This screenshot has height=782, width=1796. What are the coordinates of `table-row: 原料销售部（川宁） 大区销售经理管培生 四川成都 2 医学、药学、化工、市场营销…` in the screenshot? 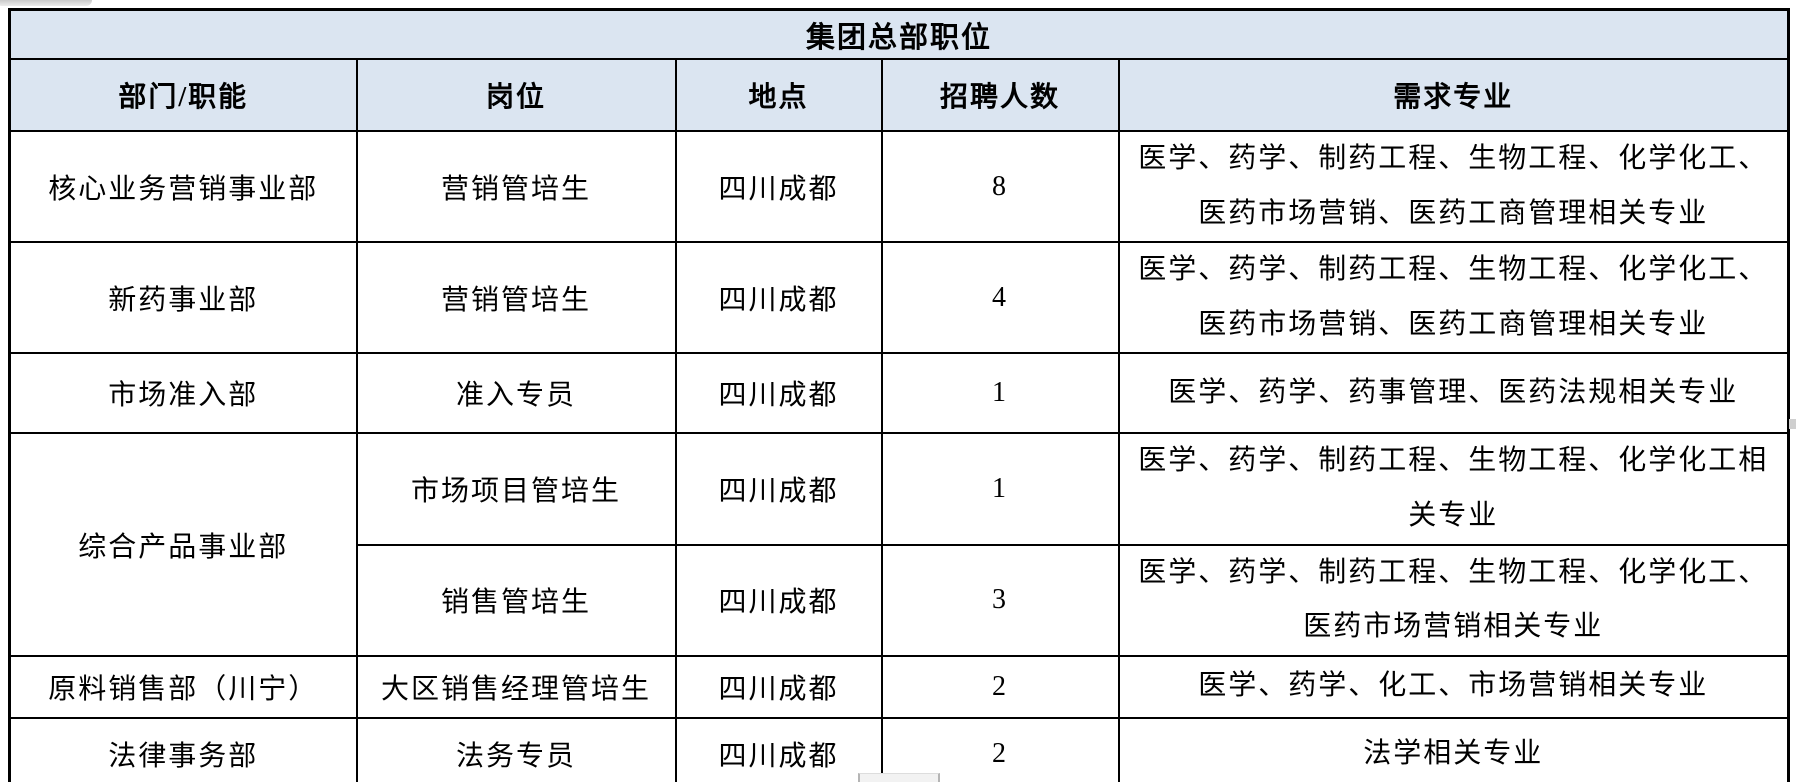 It's located at (899, 686).